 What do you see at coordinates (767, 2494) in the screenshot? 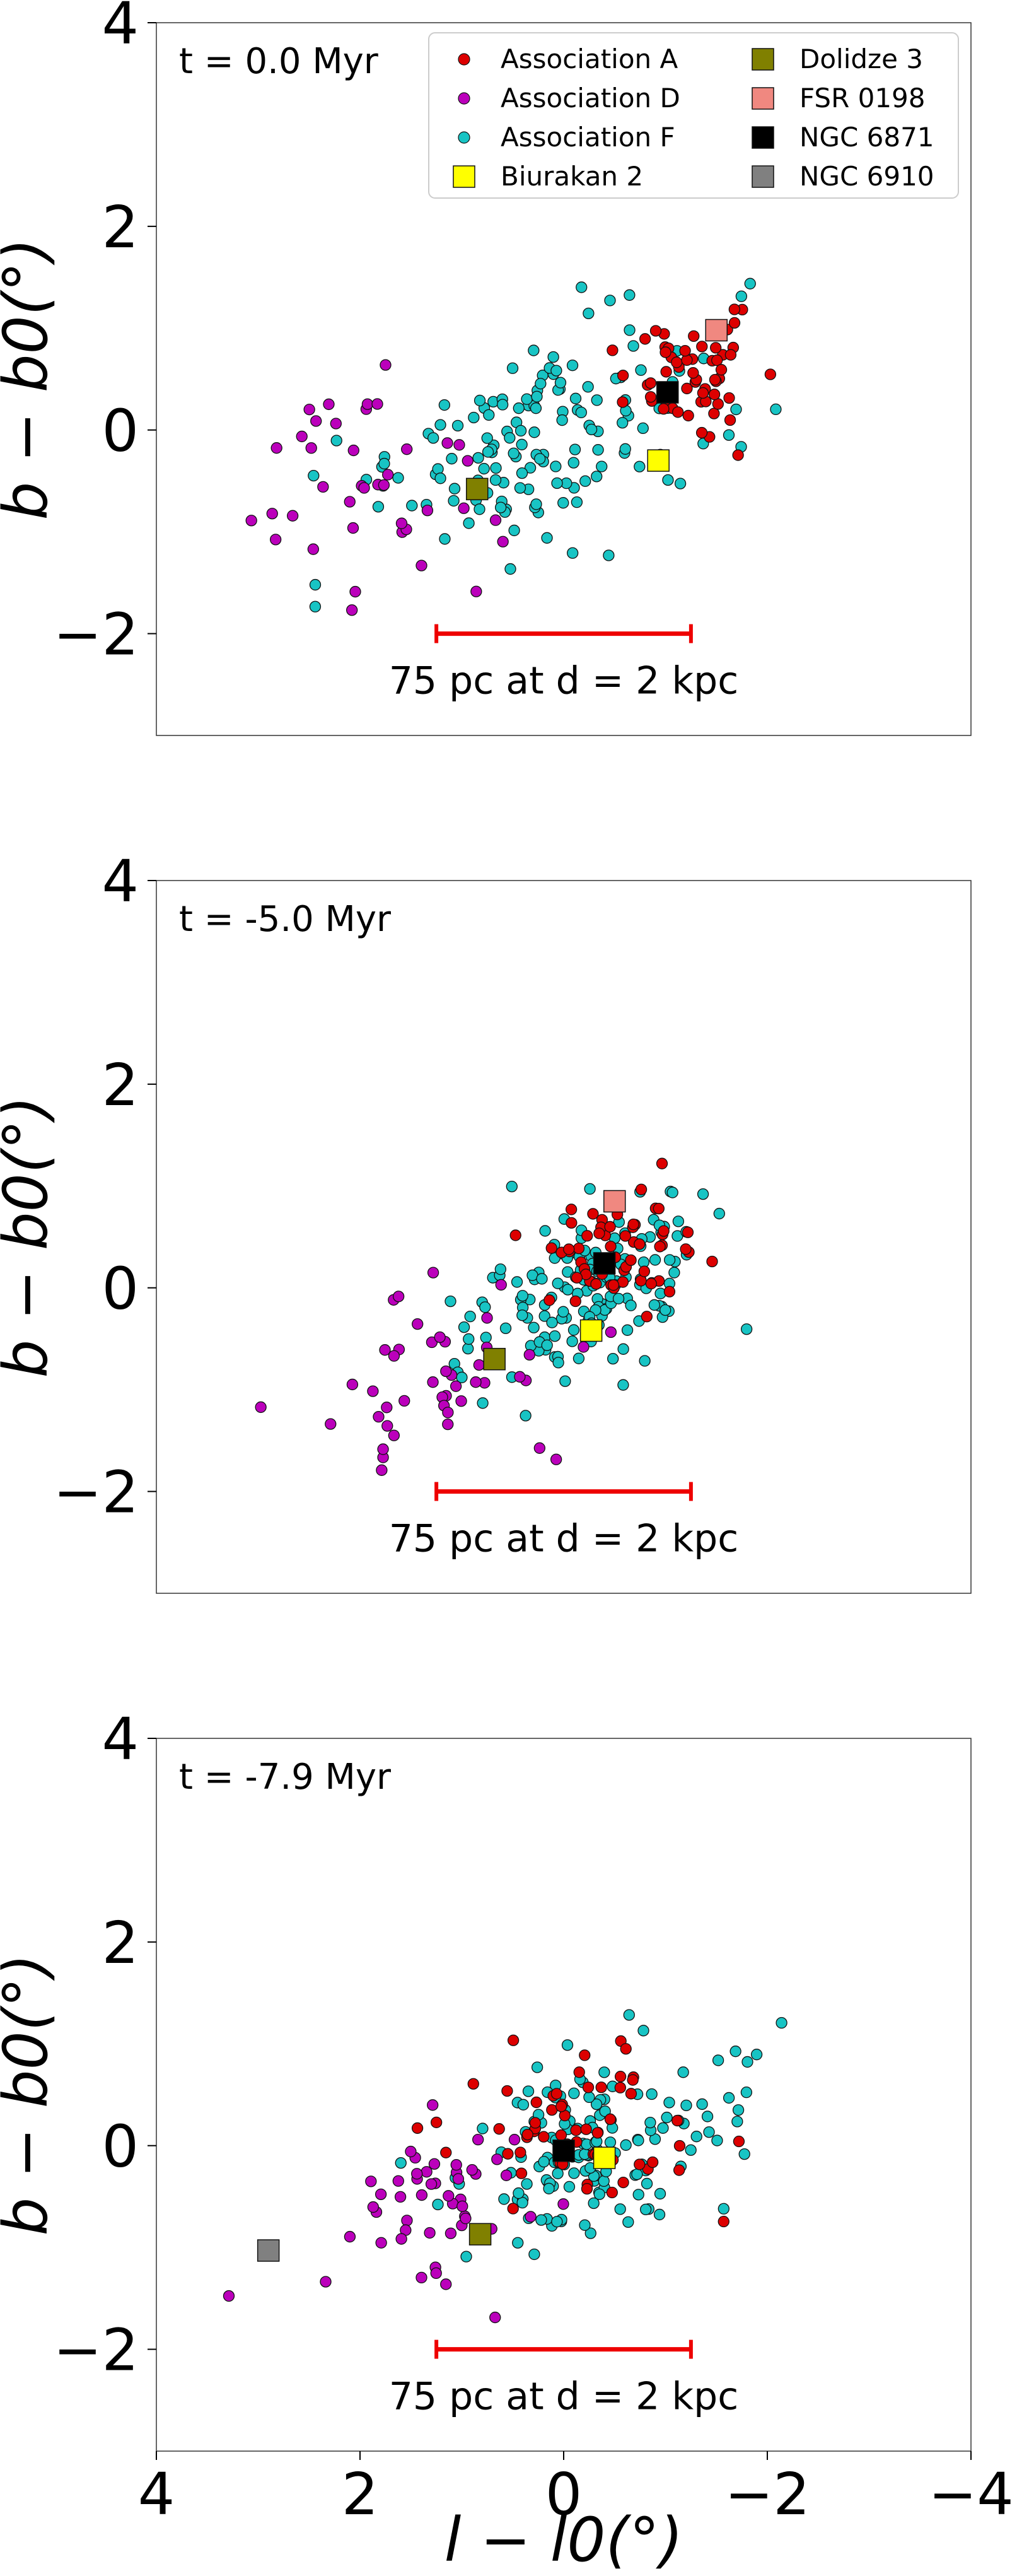
I see `x-tick-label: −2` at bounding box center [767, 2494].